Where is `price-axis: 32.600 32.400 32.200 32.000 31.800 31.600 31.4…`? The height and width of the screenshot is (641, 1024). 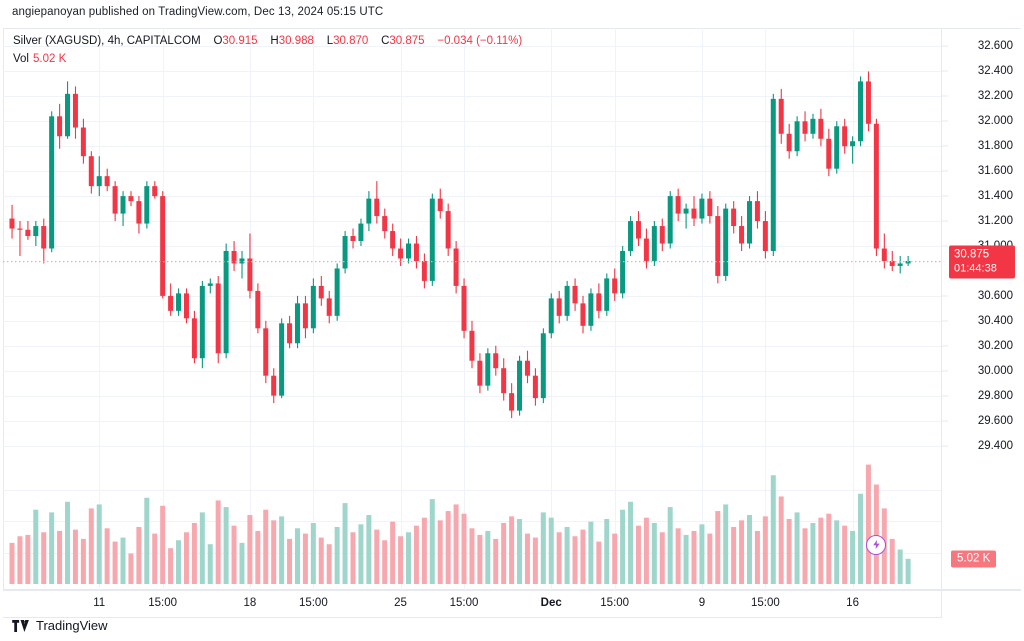
price-axis: 32.600 32.400 32.200 32.000 31.800 31.600 31.4… is located at coordinates (983, 309).